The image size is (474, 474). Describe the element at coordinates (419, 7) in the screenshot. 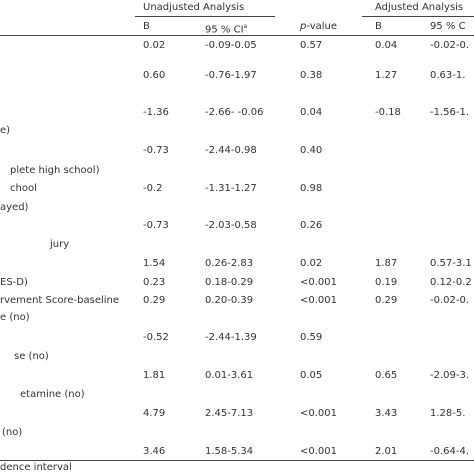

I see `group-header: Adjusted Analysis` at that location.